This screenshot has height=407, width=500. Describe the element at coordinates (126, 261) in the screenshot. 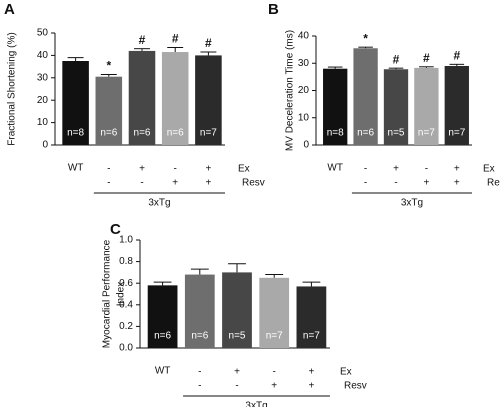

I see `y-tick-label: 0.8` at that location.